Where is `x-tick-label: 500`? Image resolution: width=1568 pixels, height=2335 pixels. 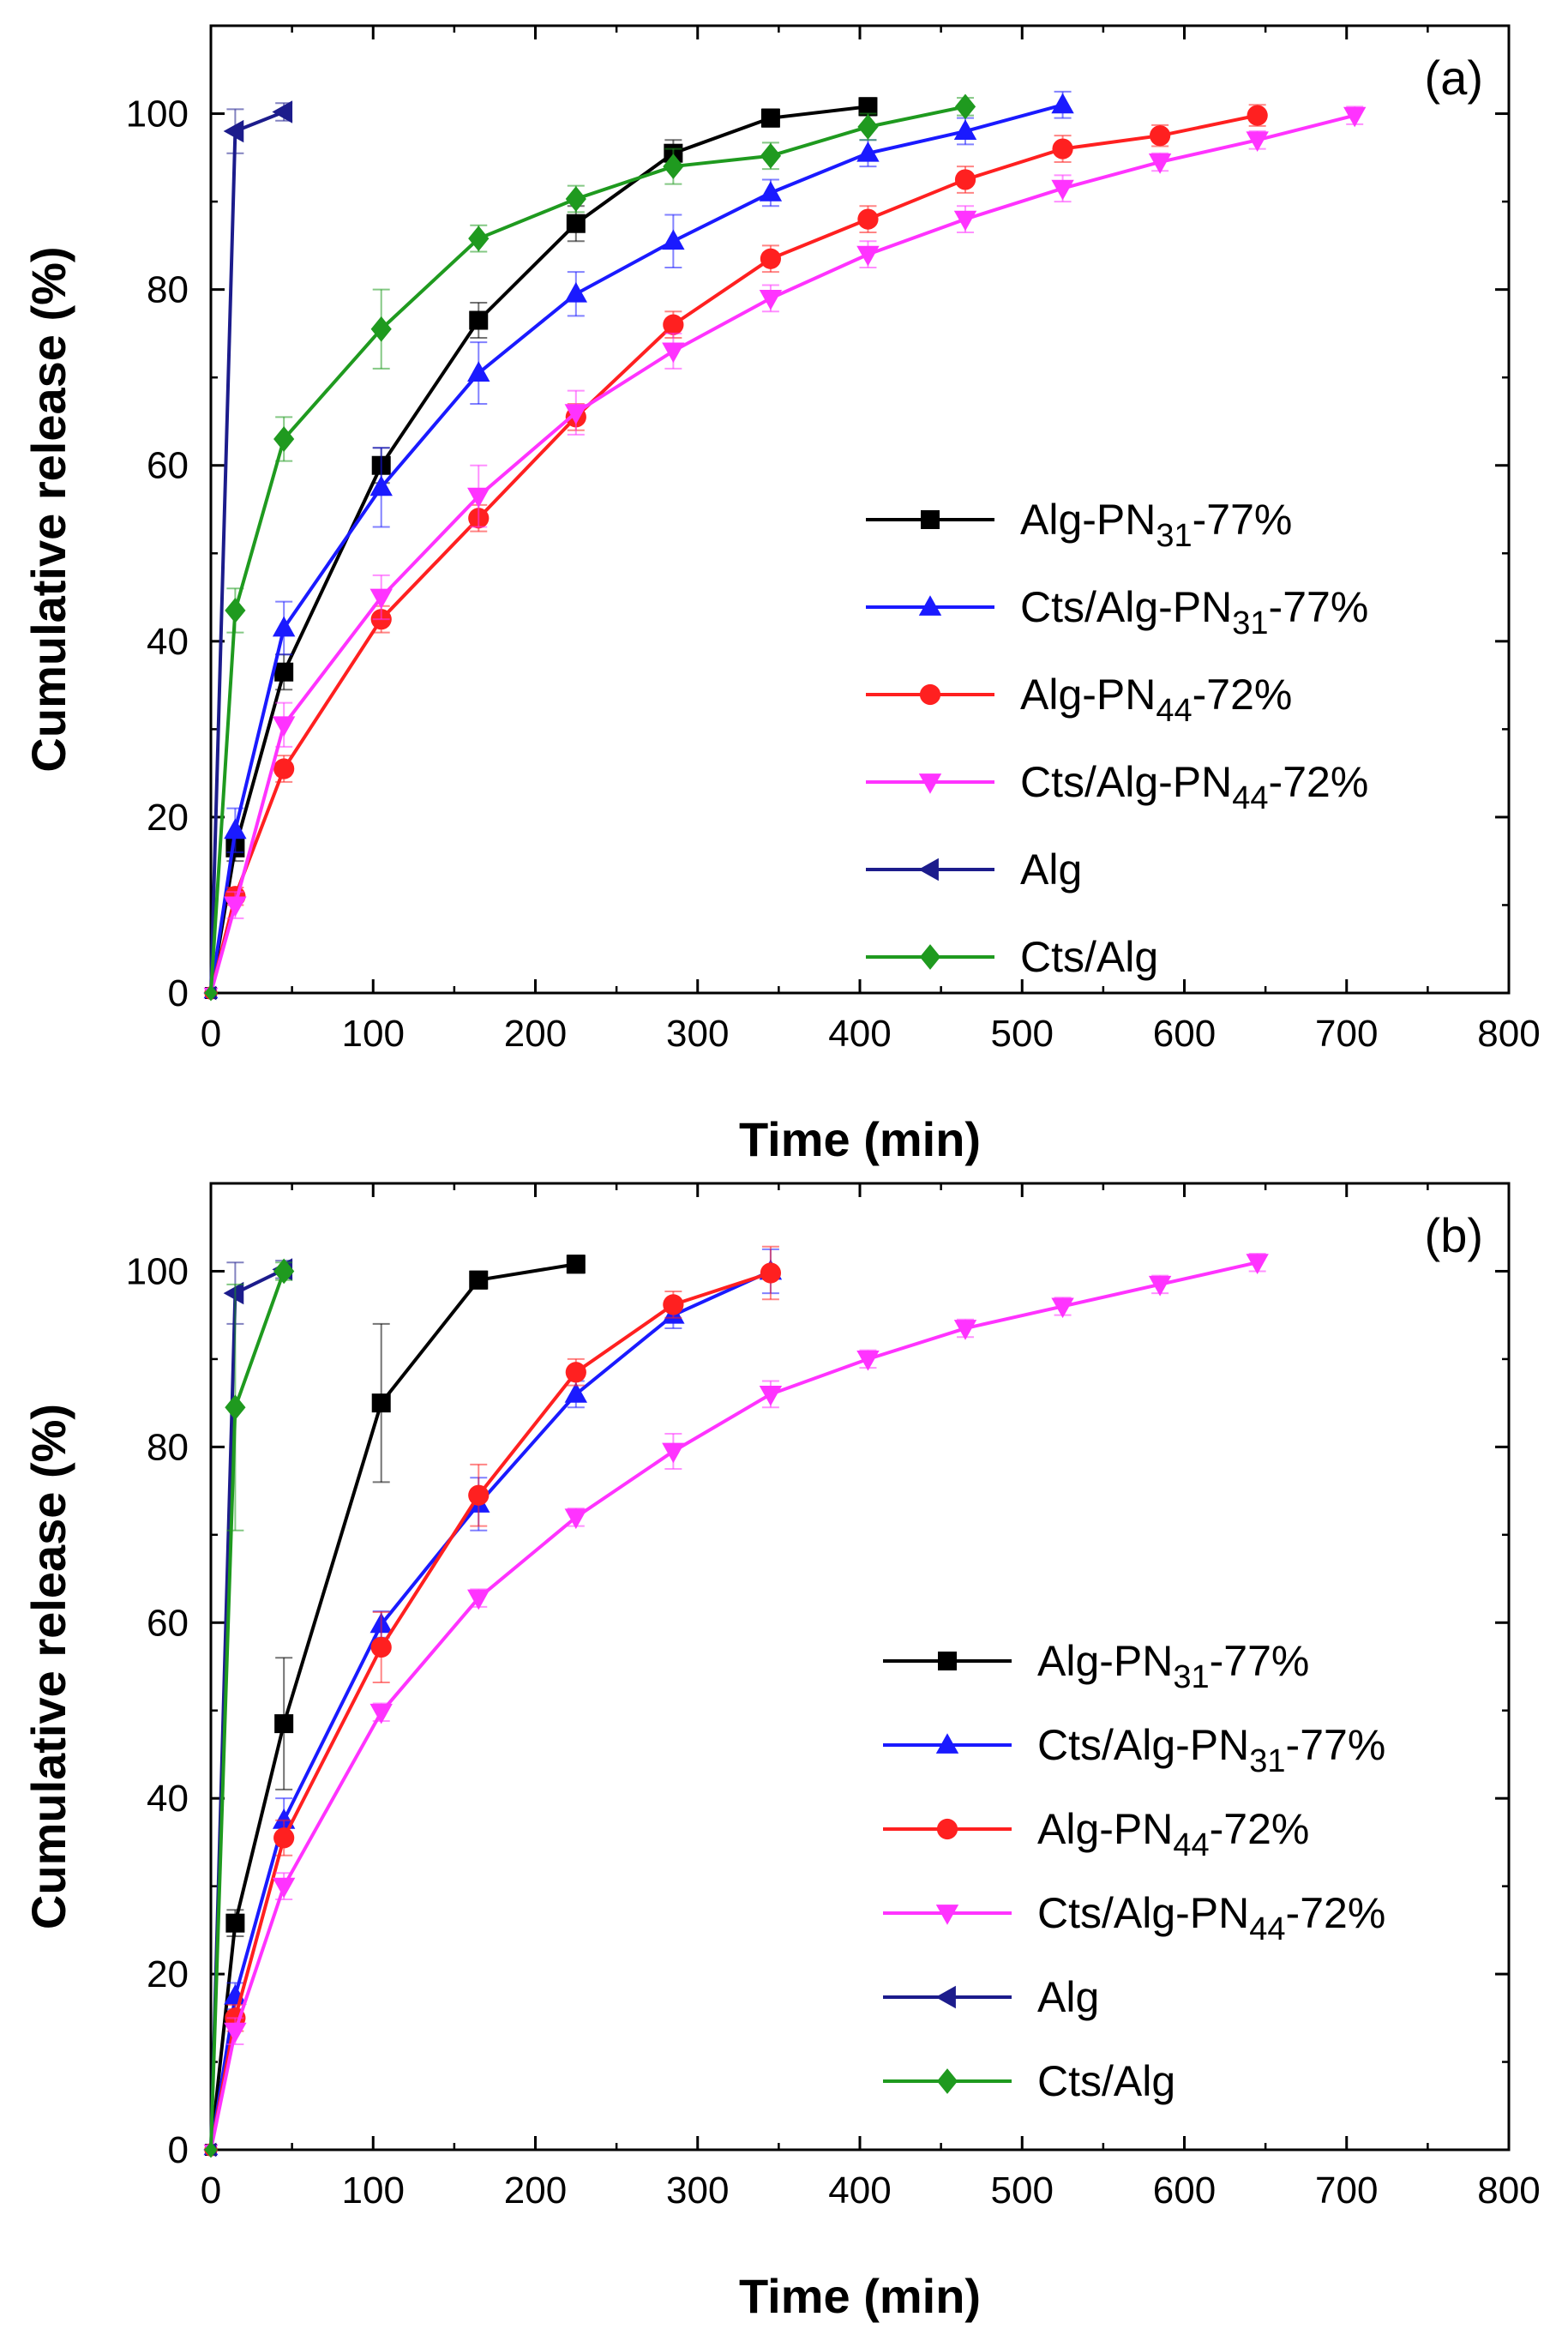
x-tick-label: 500 is located at coordinates (1022, 1034).